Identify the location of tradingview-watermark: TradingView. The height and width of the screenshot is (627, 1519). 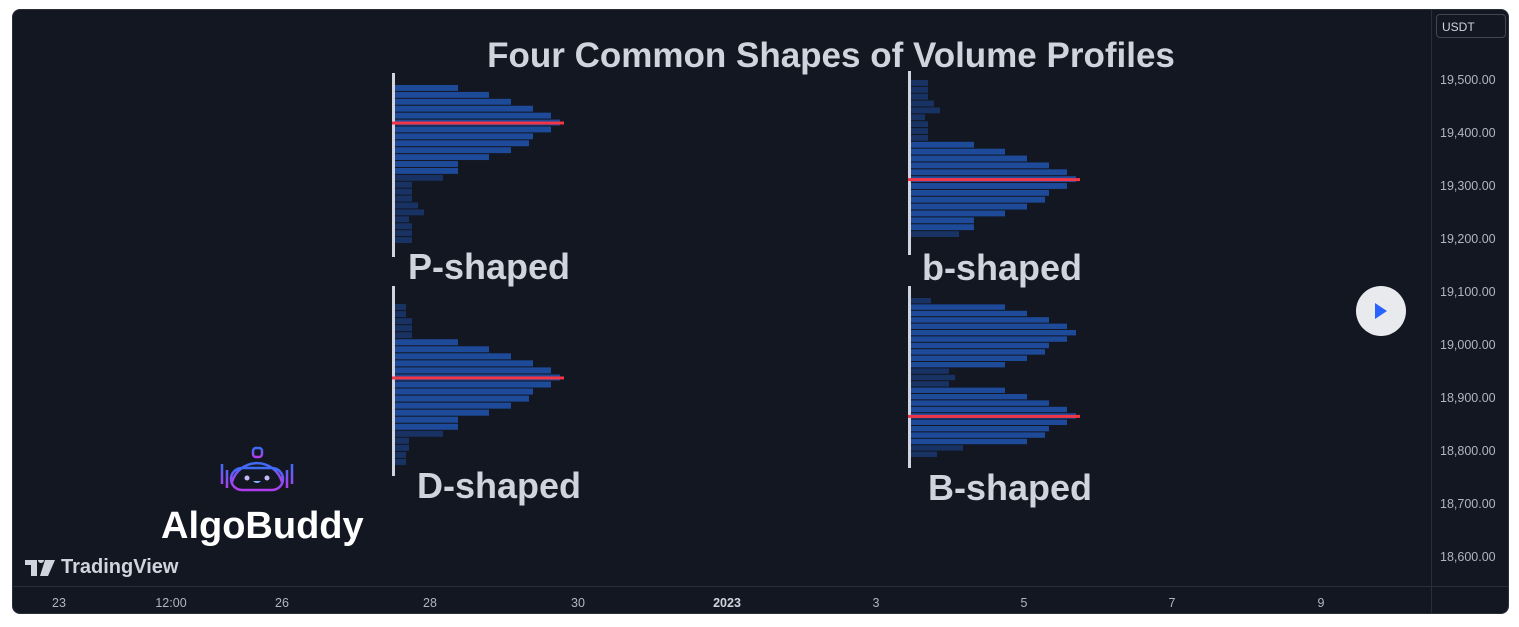
(101, 567).